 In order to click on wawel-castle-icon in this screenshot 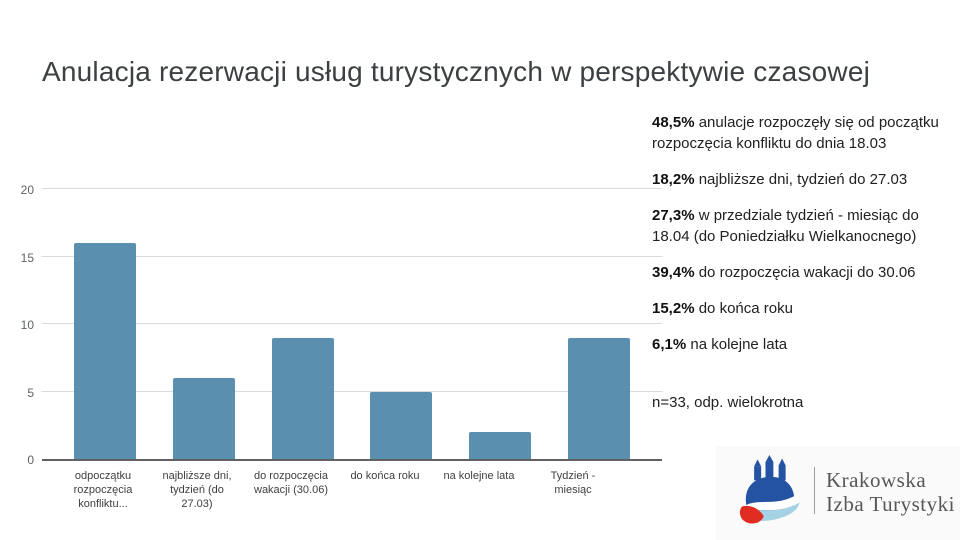, I will do `click(769, 489)`.